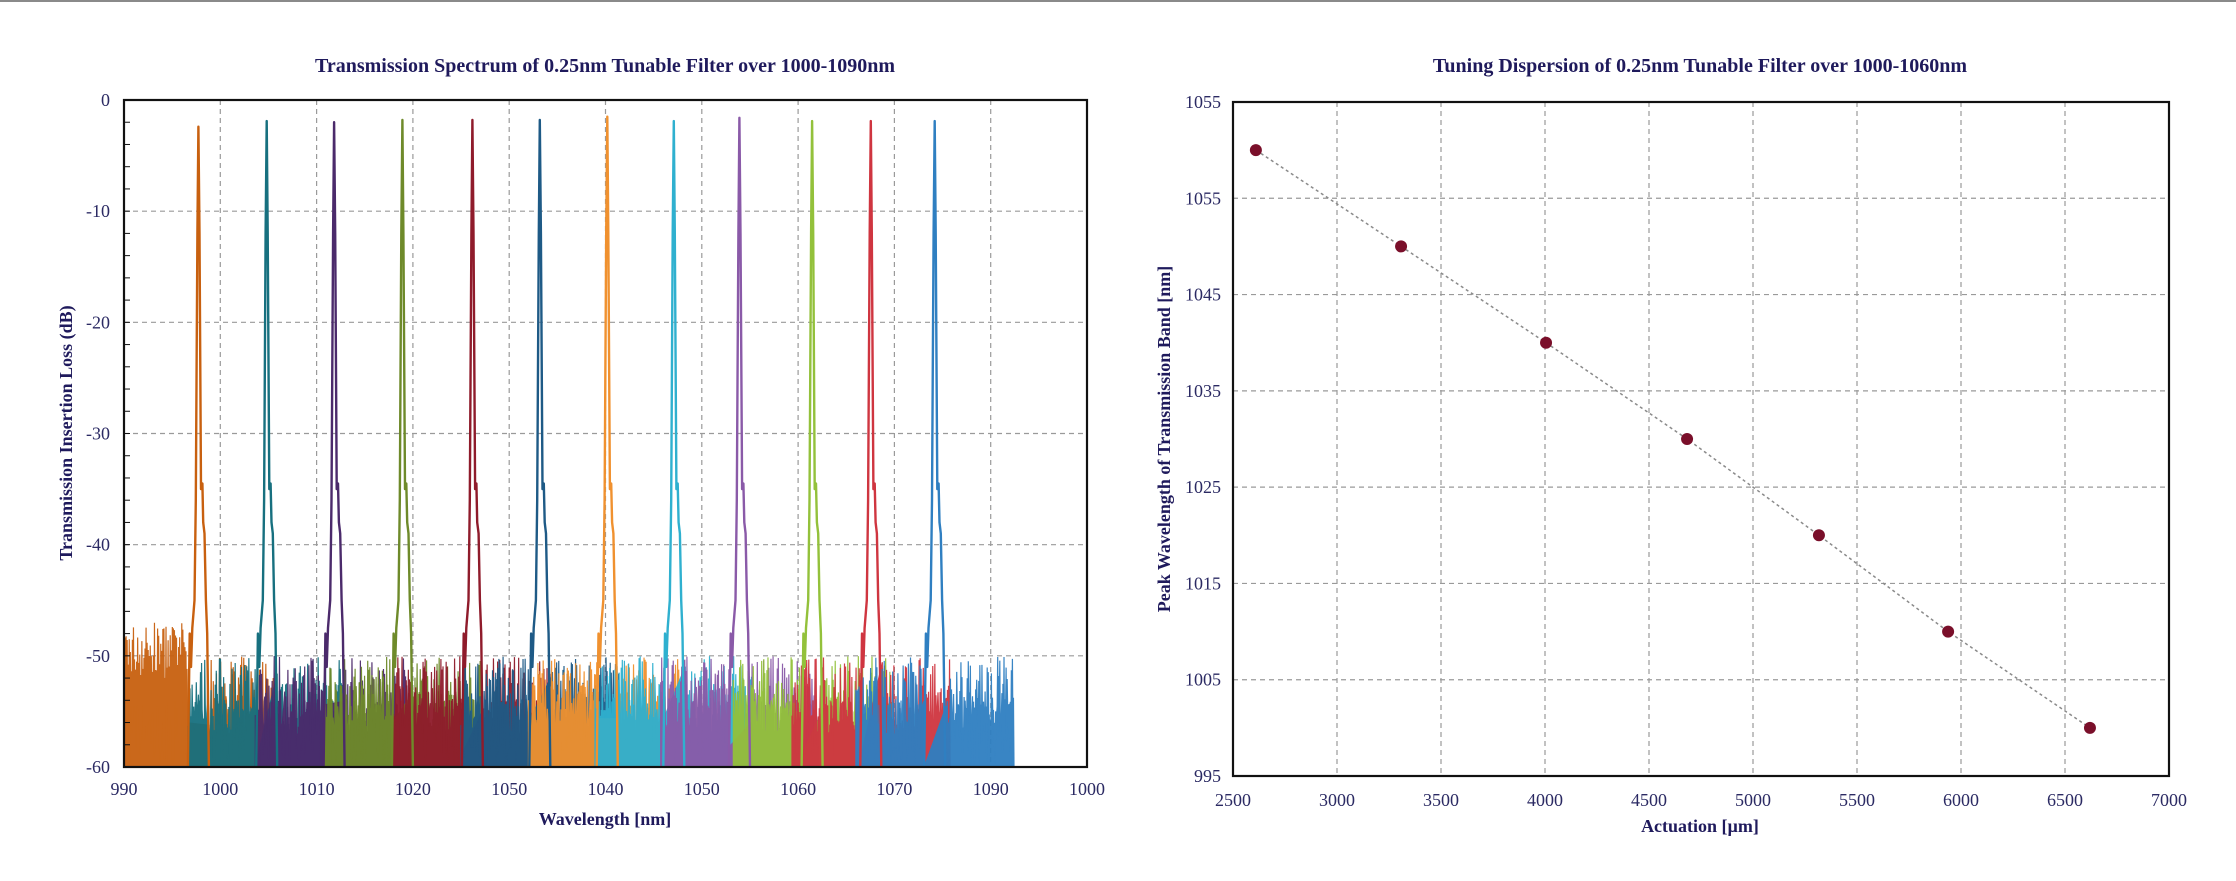 This screenshot has height=881, width=2236. Describe the element at coordinates (2065, 800) in the screenshot. I see `dispersion-x-tick-label: 6500` at that location.